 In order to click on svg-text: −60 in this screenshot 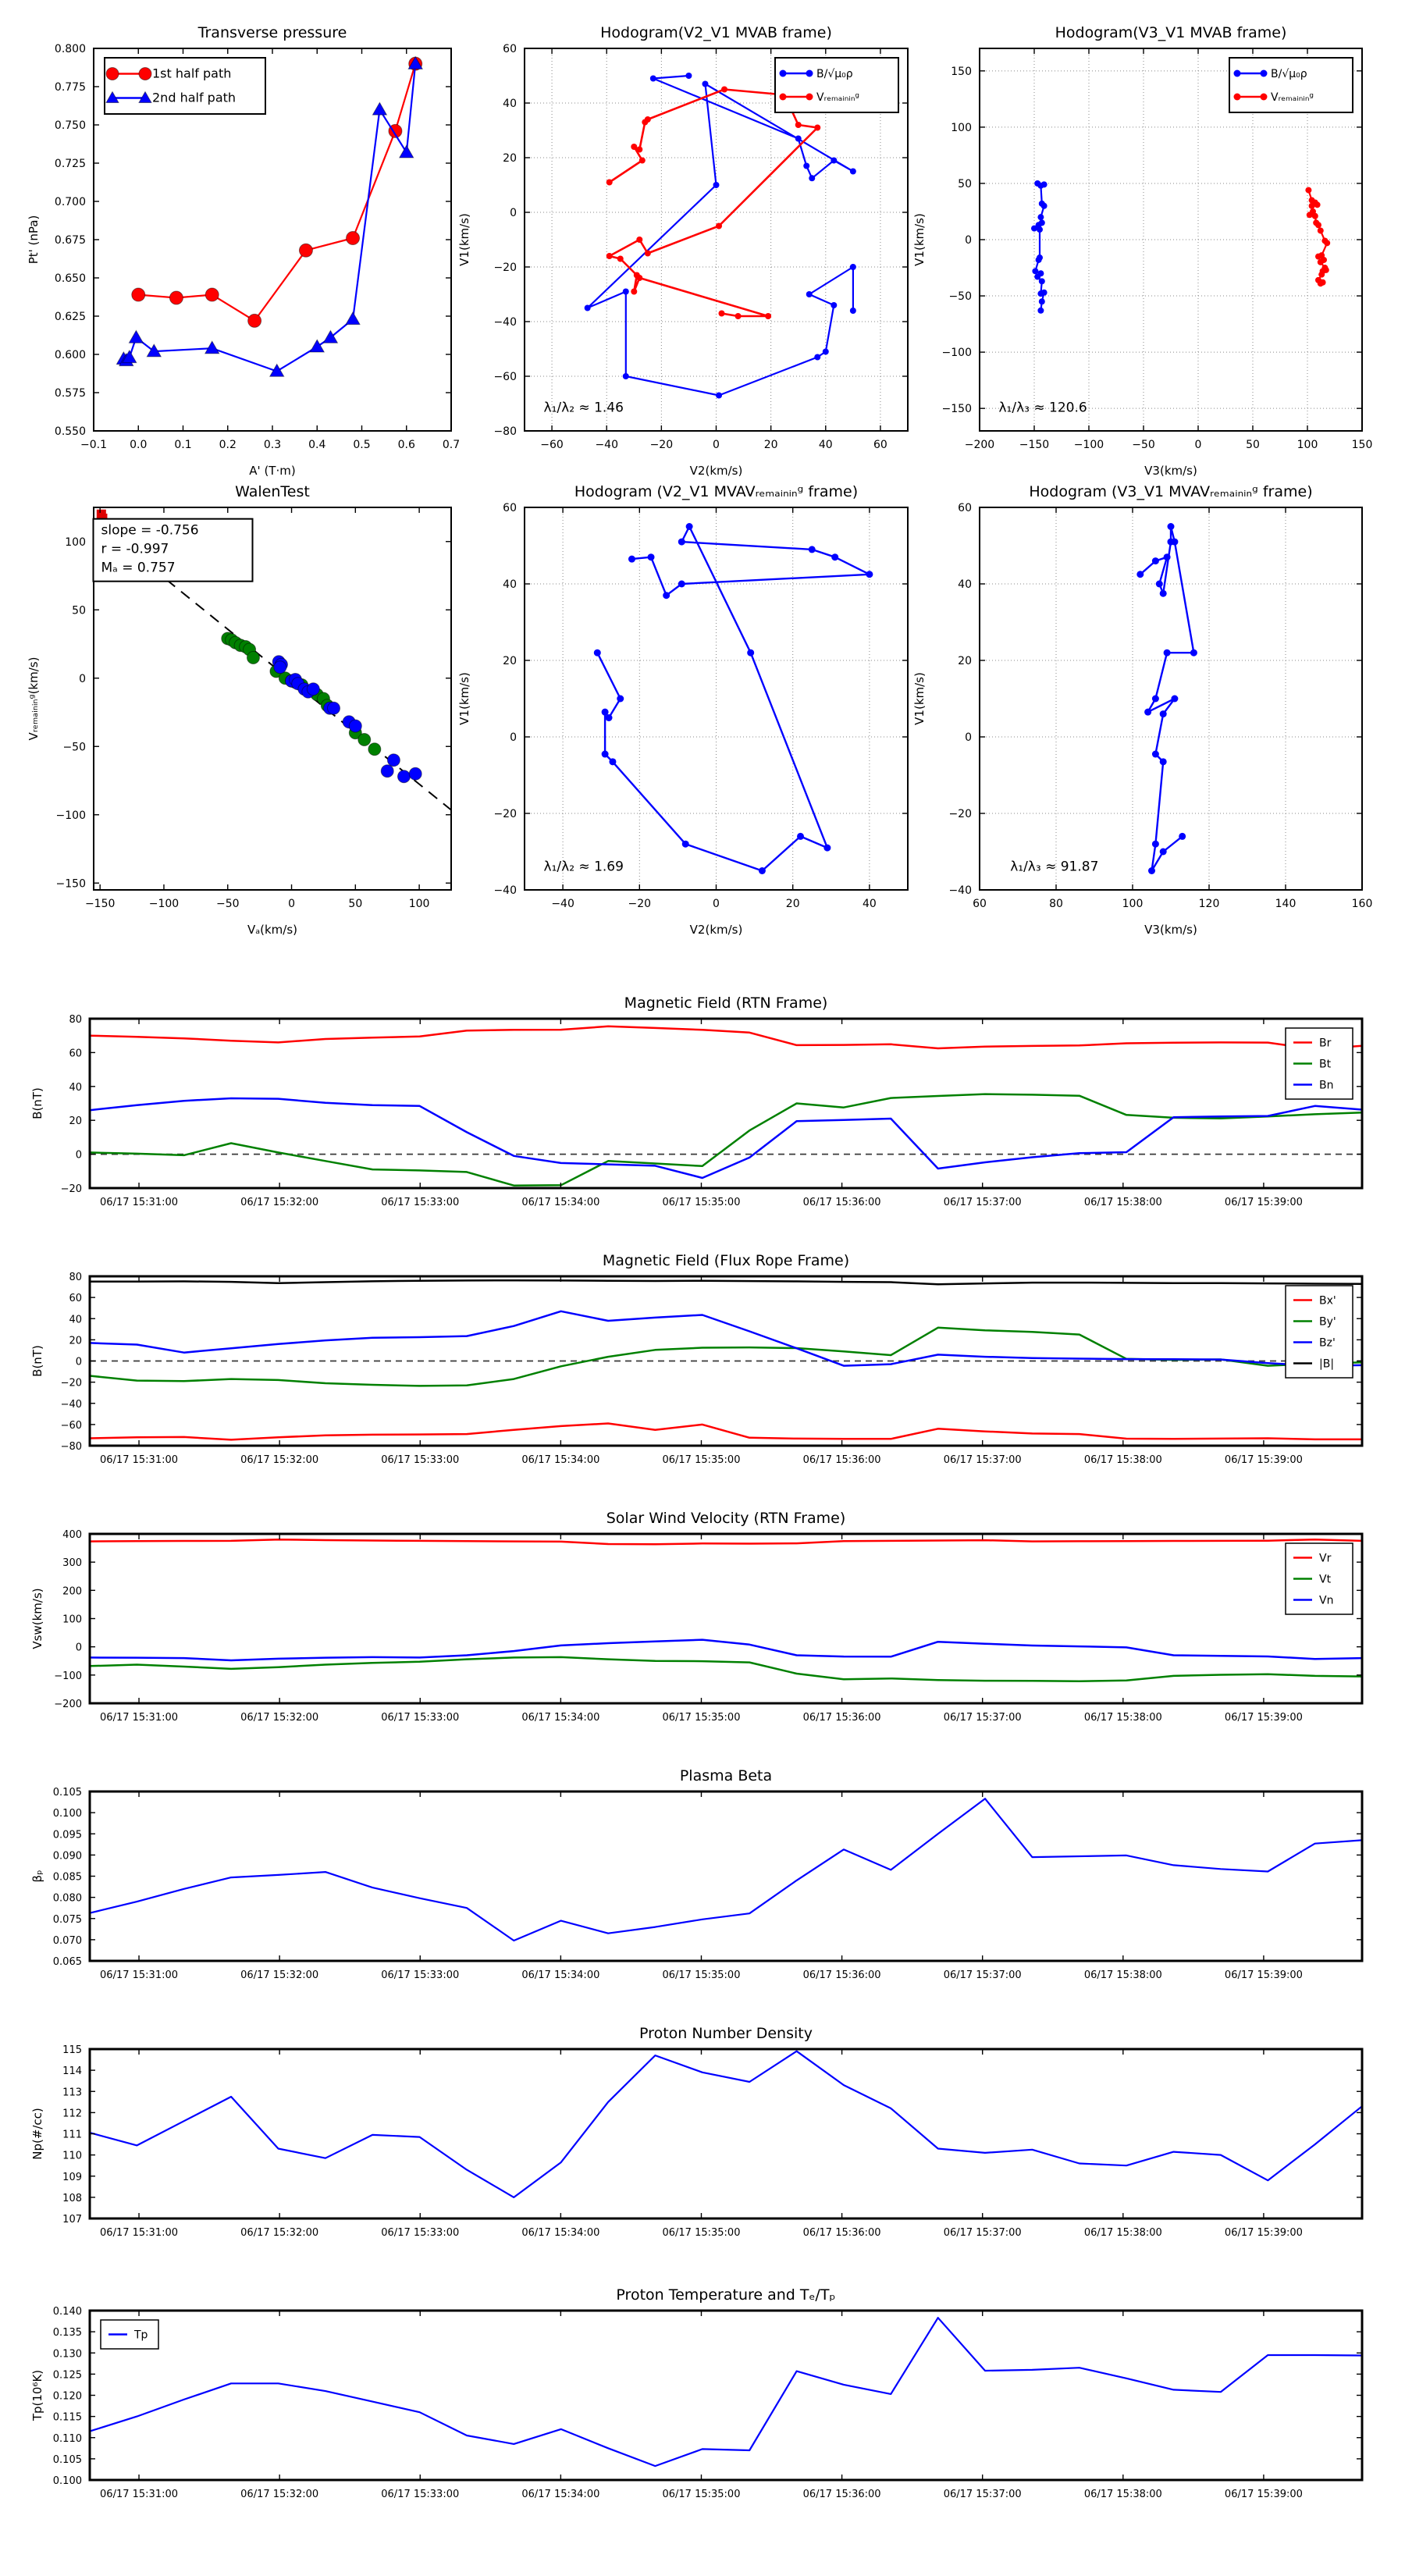, I will do `click(552, 445)`.